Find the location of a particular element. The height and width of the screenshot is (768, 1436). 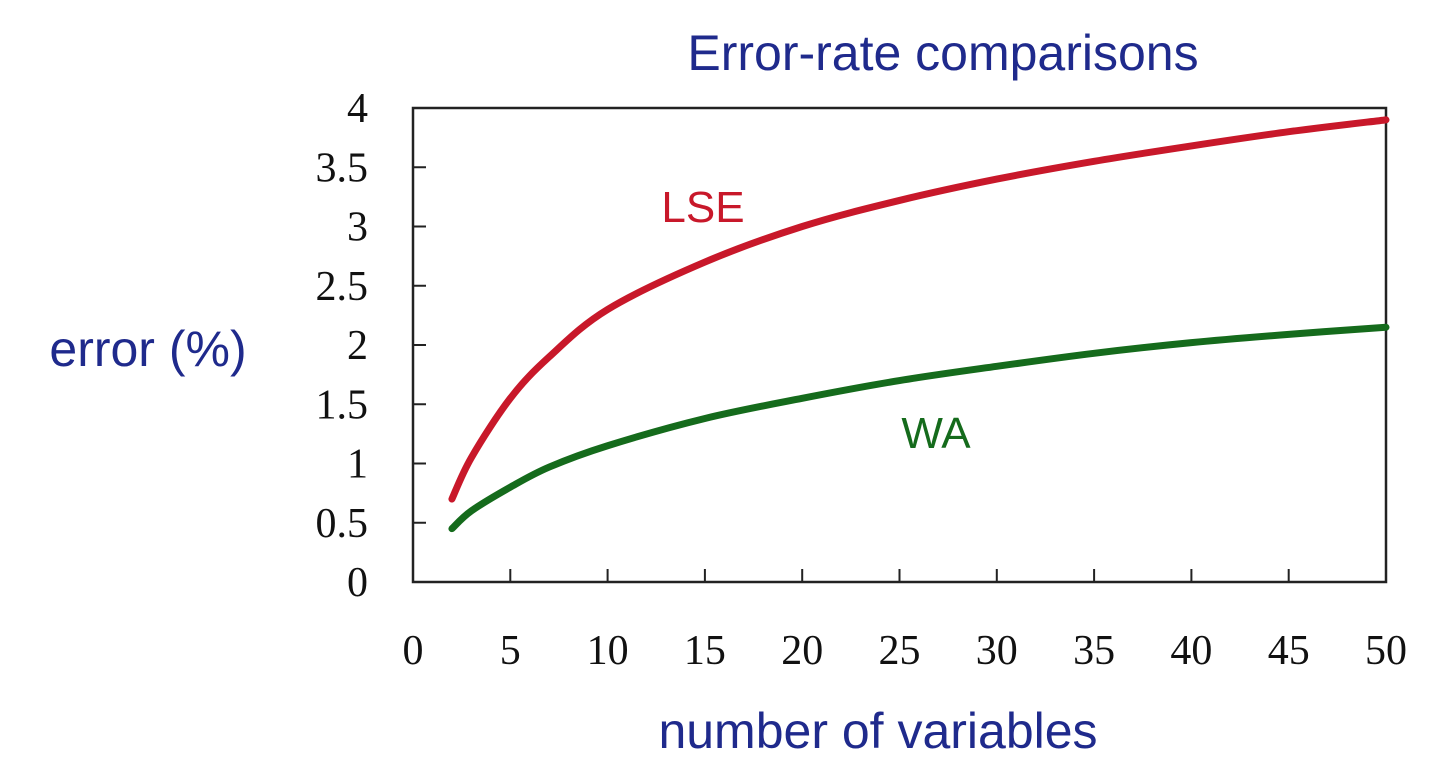

x-tick-label: 35 is located at coordinates (1094, 651).